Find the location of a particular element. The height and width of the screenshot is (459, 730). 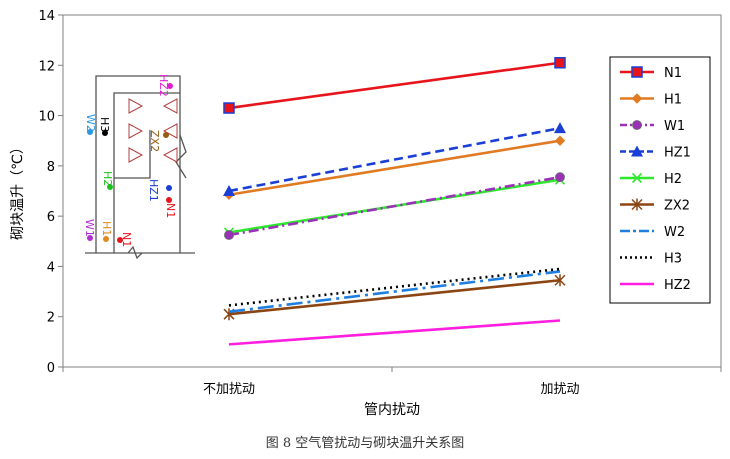

inset-label-text: ZX2 is located at coordinates (154, 141).